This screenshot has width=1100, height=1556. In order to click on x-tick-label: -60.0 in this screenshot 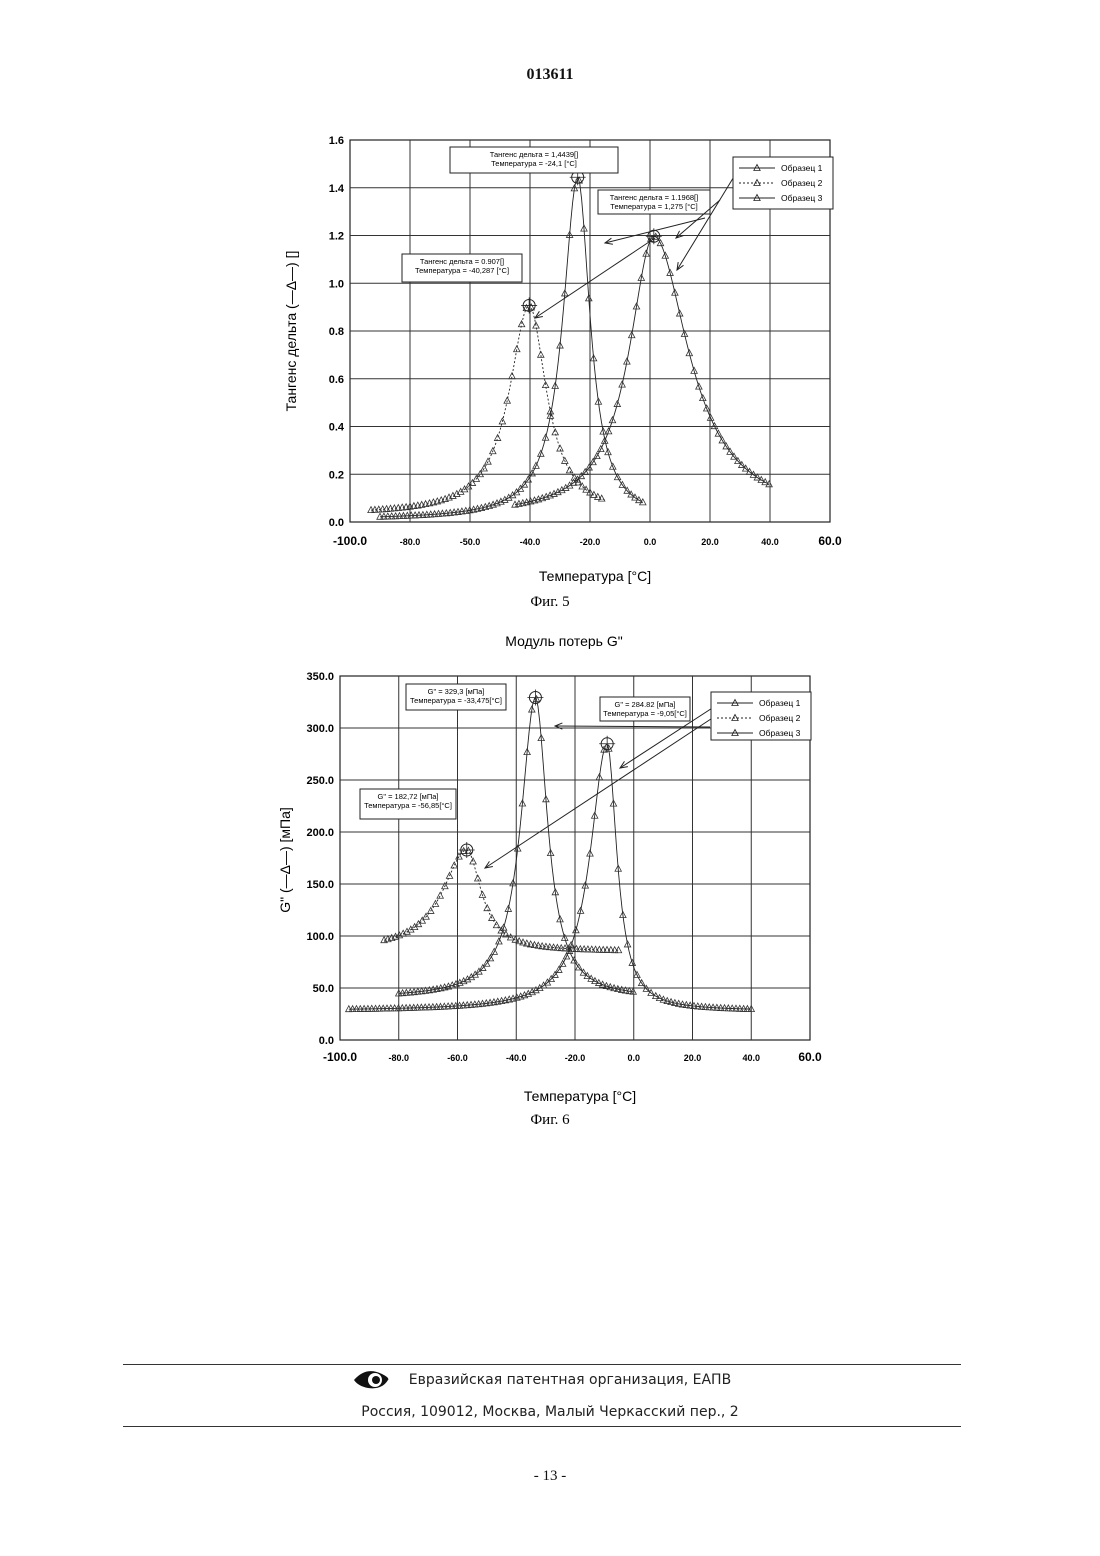, I will do `click(457, 1058)`.